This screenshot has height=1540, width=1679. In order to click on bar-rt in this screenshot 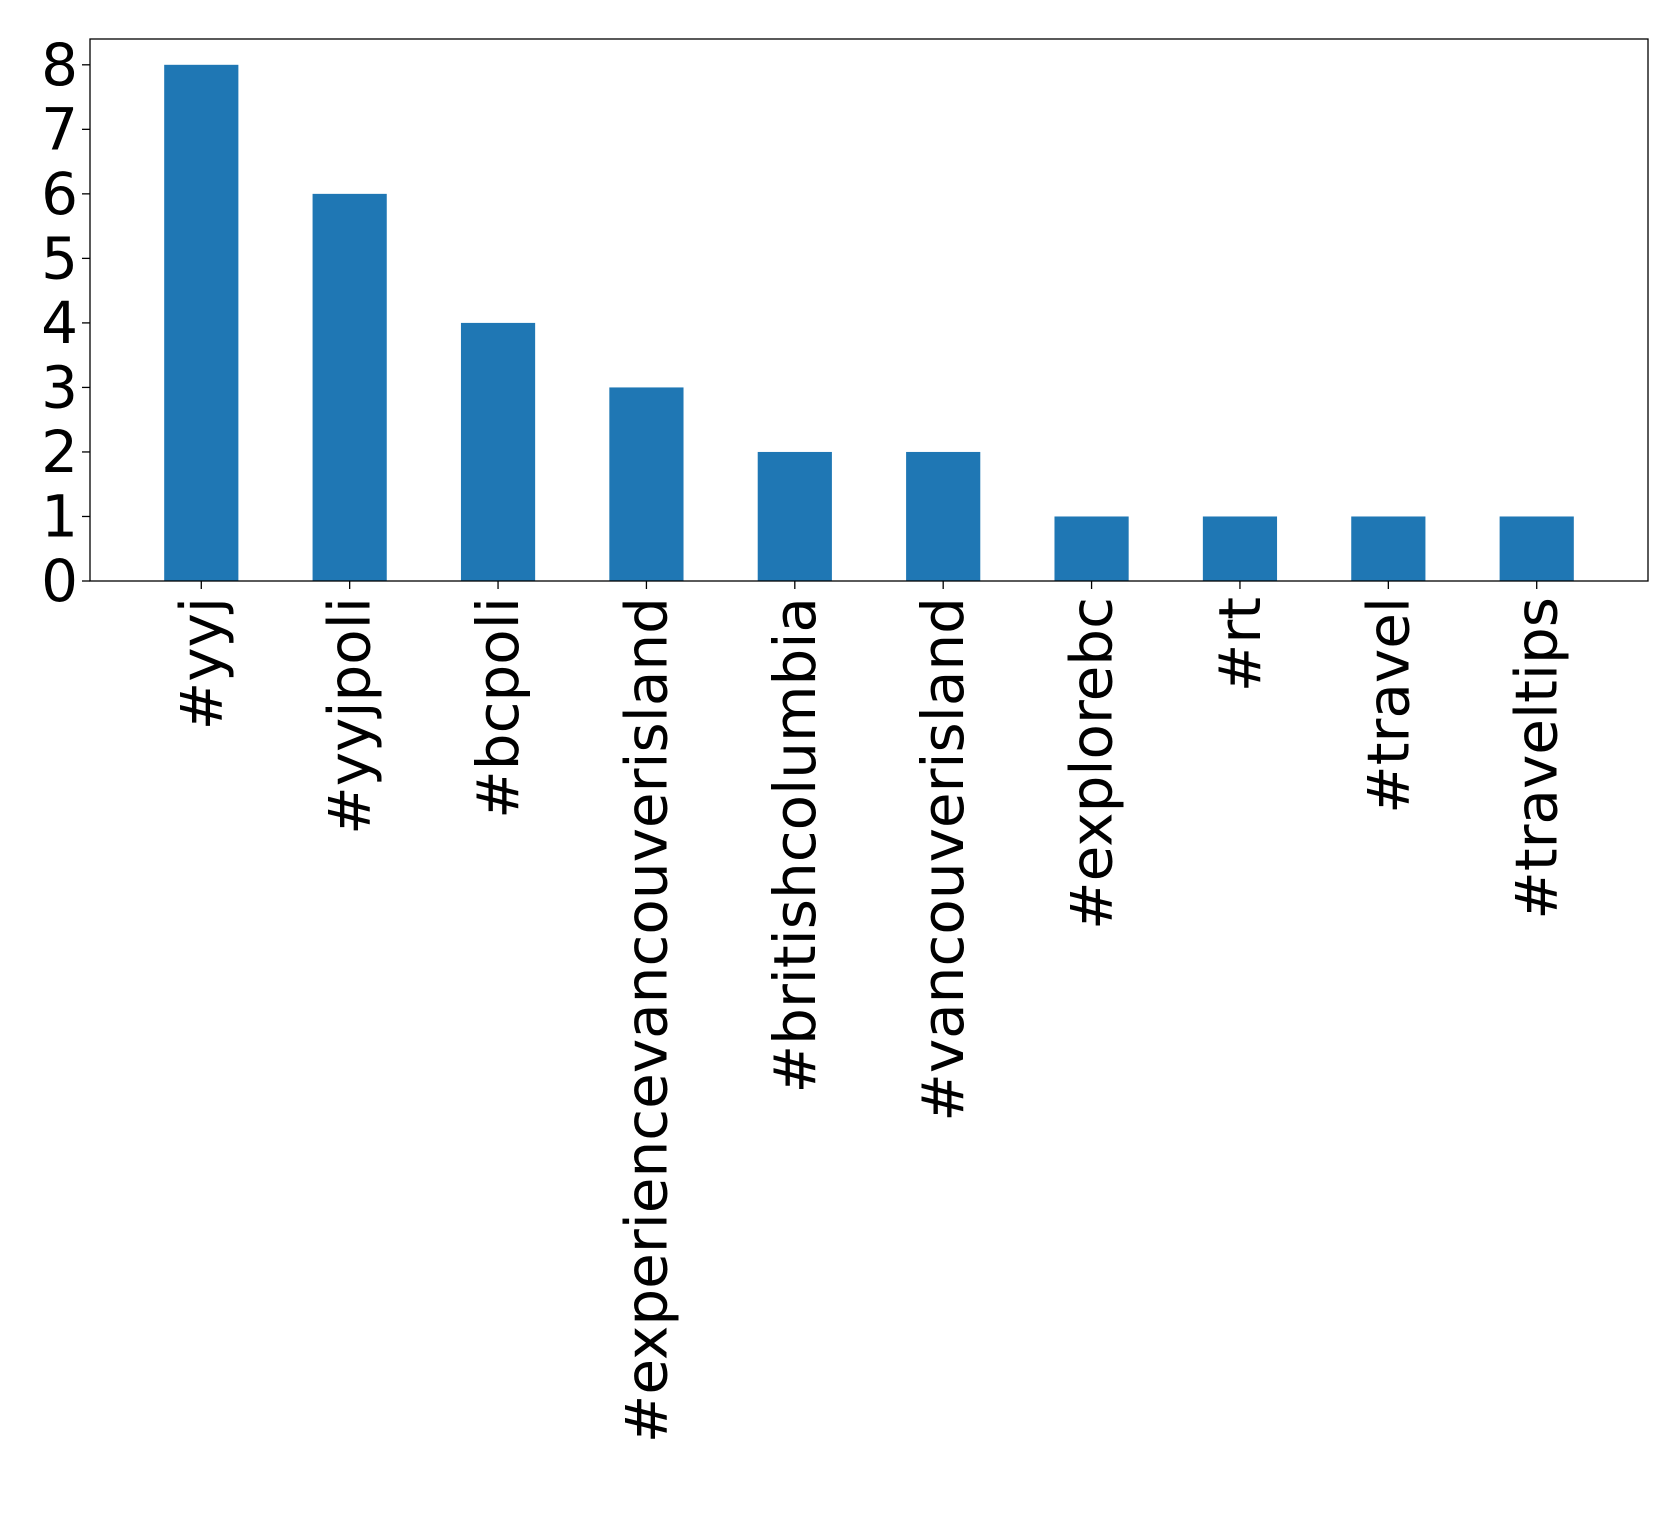, I will do `click(1240, 548)`.